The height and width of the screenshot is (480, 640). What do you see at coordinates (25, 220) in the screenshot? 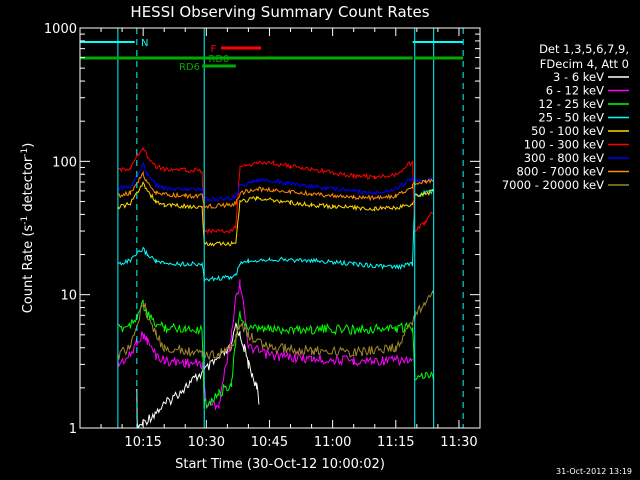
I see `y-axis-label-sup1: -1` at bounding box center [25, 220].